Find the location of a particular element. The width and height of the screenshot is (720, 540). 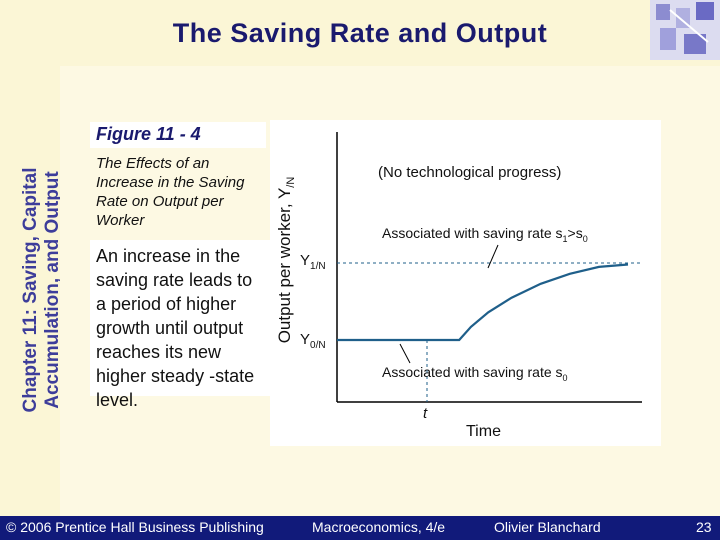

t-label: t is located at coordinates (425, 413).